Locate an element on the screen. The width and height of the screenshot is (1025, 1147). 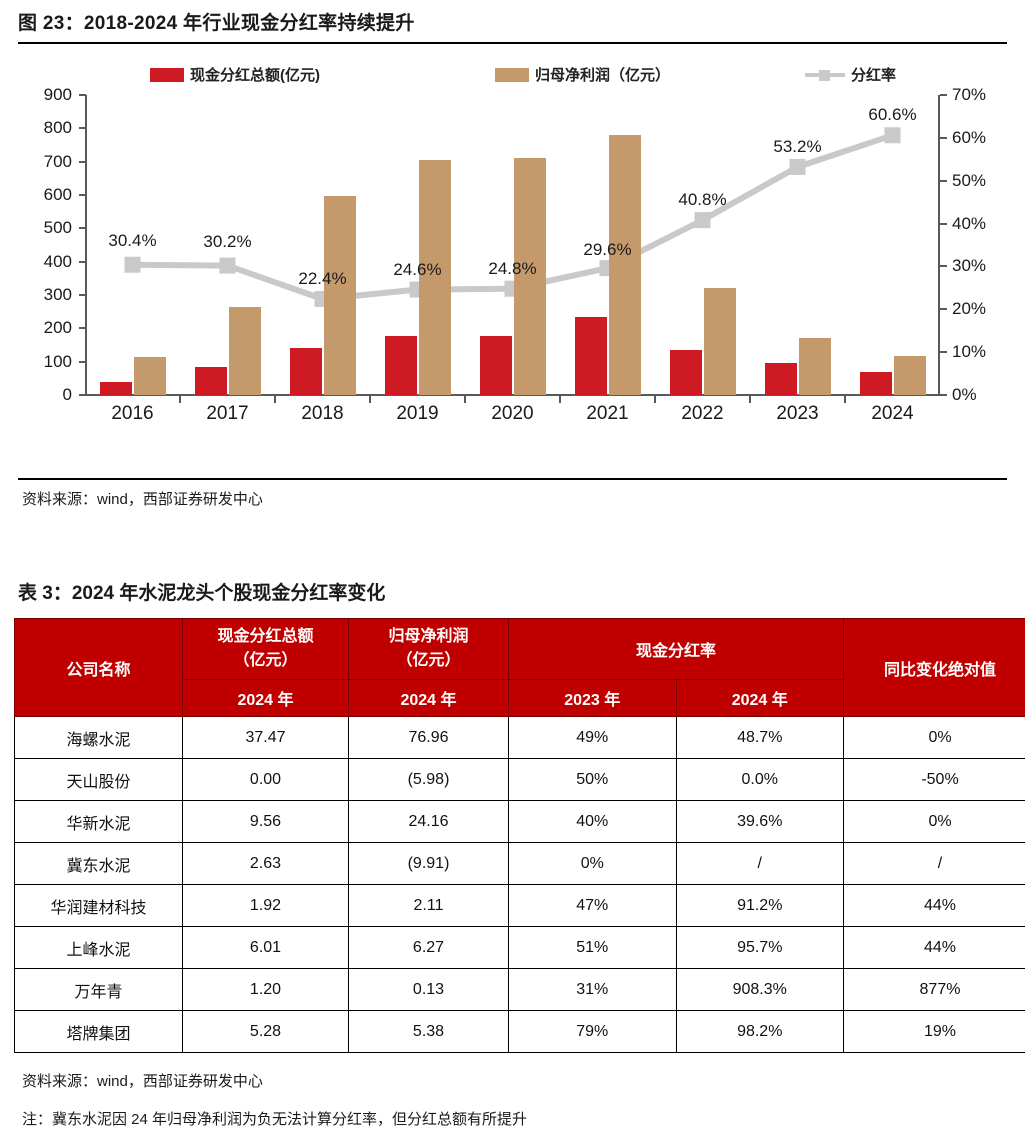
x-axis-label: 2016 is located at coordinates (132, 413).